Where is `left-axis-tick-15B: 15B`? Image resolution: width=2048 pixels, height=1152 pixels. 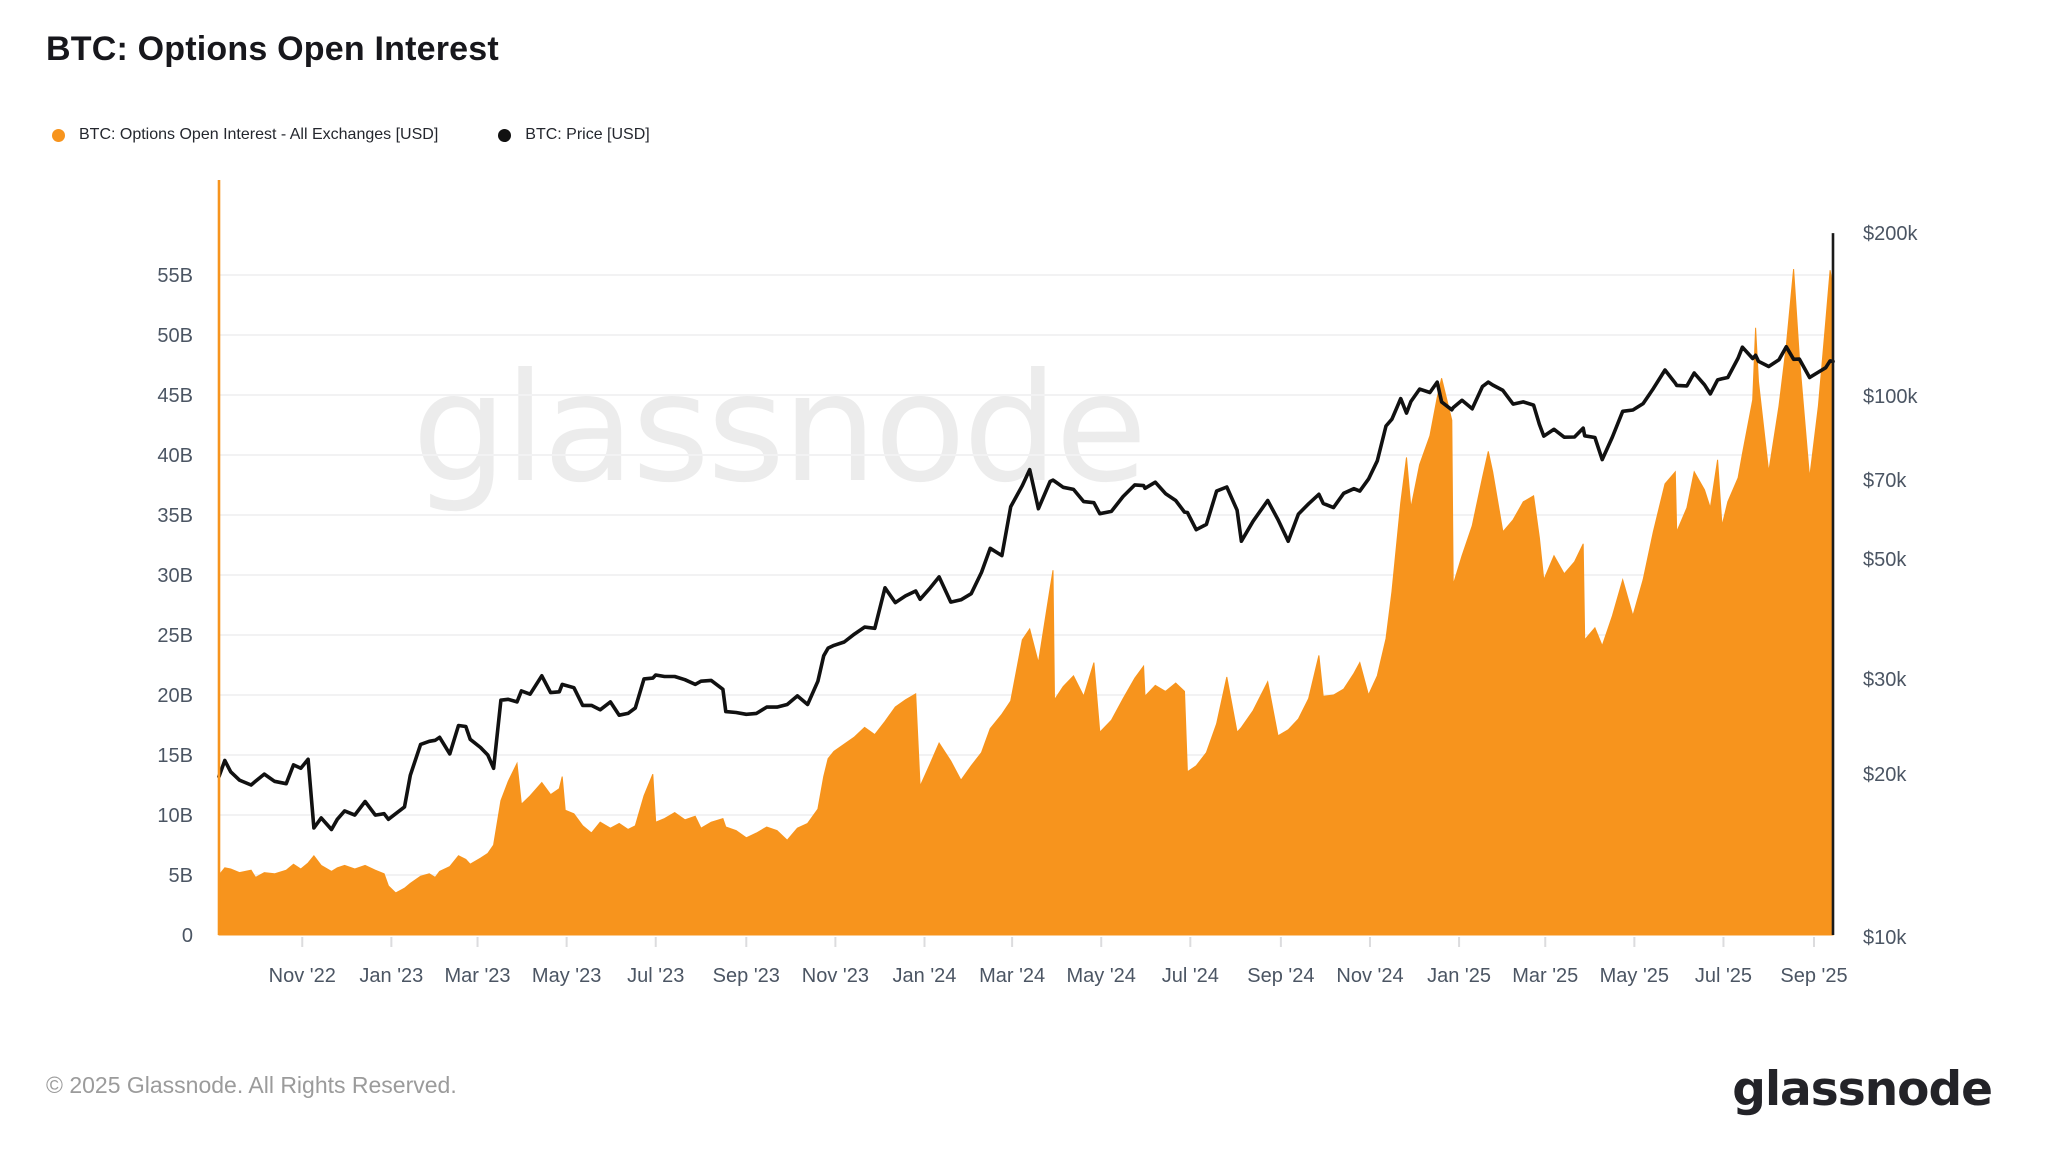 left-axis-tick-15B: 15B is located at coordinates (175, 756).